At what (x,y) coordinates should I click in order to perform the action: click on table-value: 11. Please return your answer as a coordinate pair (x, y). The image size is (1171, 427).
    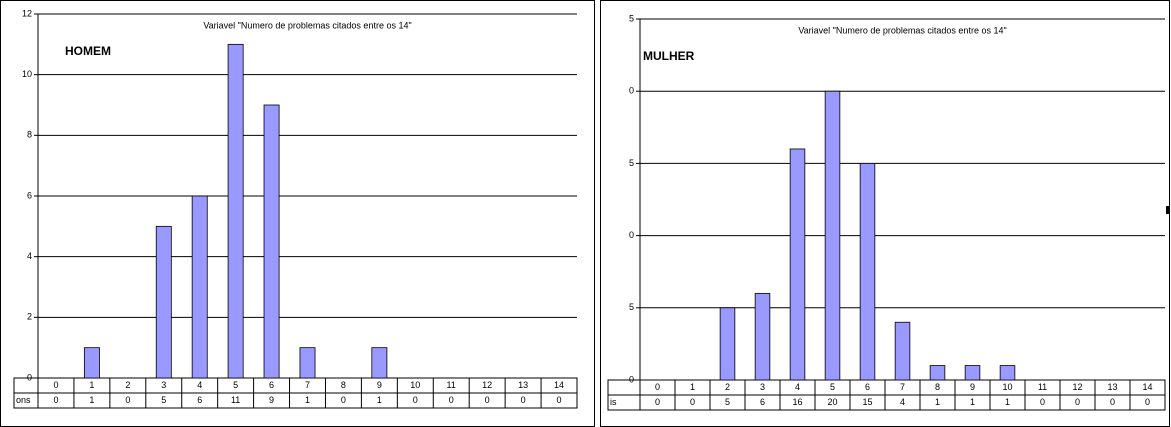
    Looking at the image, I should click on (235, 400).